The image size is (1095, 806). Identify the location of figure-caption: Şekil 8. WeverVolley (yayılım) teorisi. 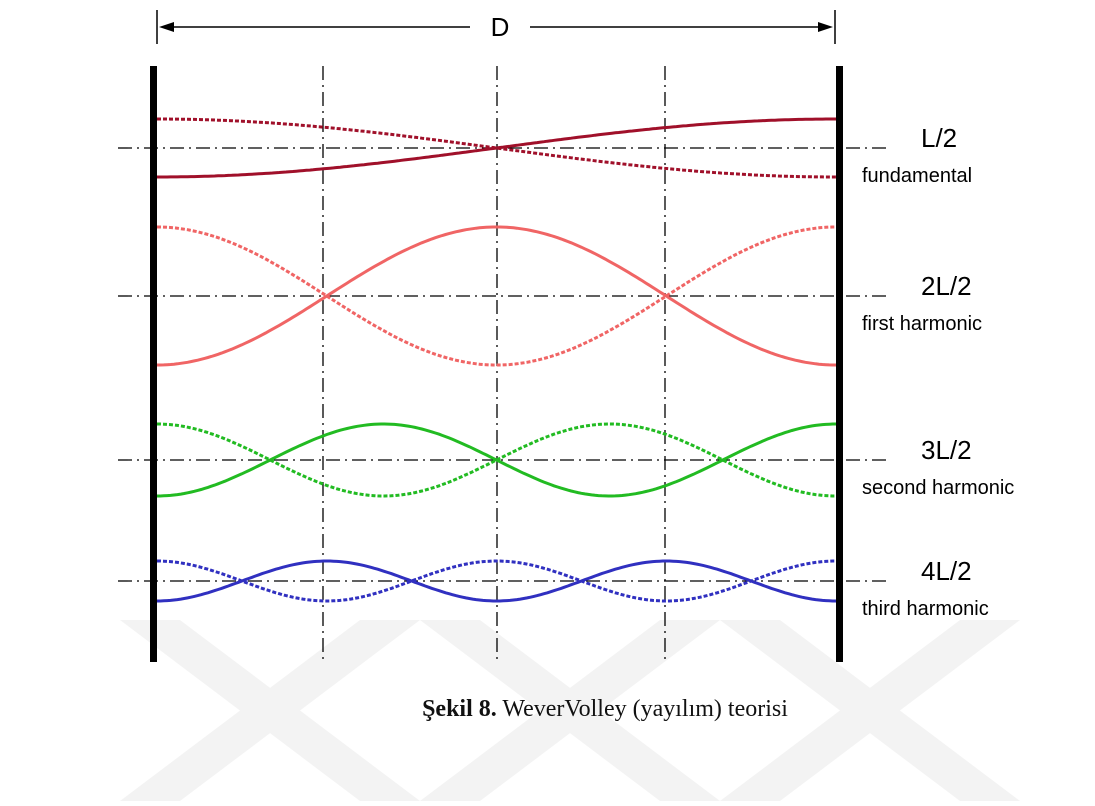
(547, 709).